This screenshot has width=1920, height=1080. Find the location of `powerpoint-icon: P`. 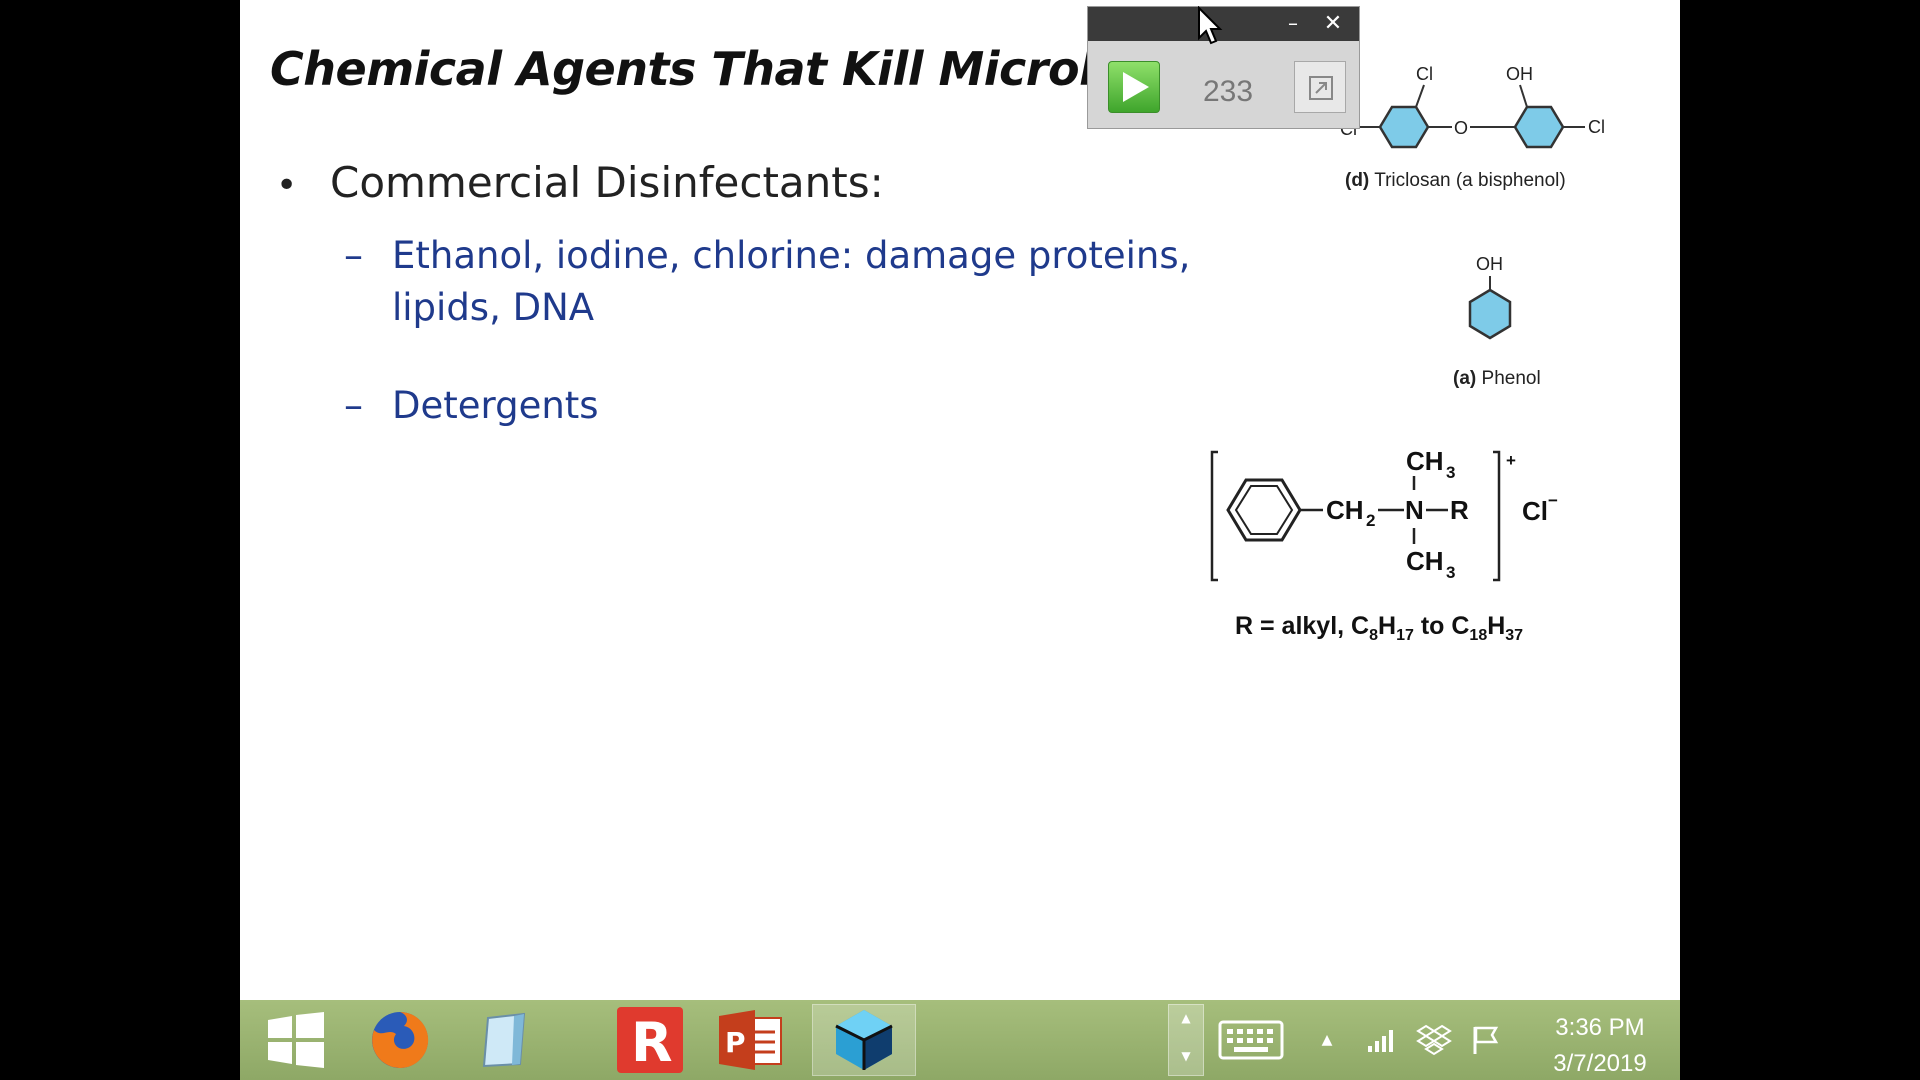

powerpoint-icon: P is located at coordinates (750, 1040).